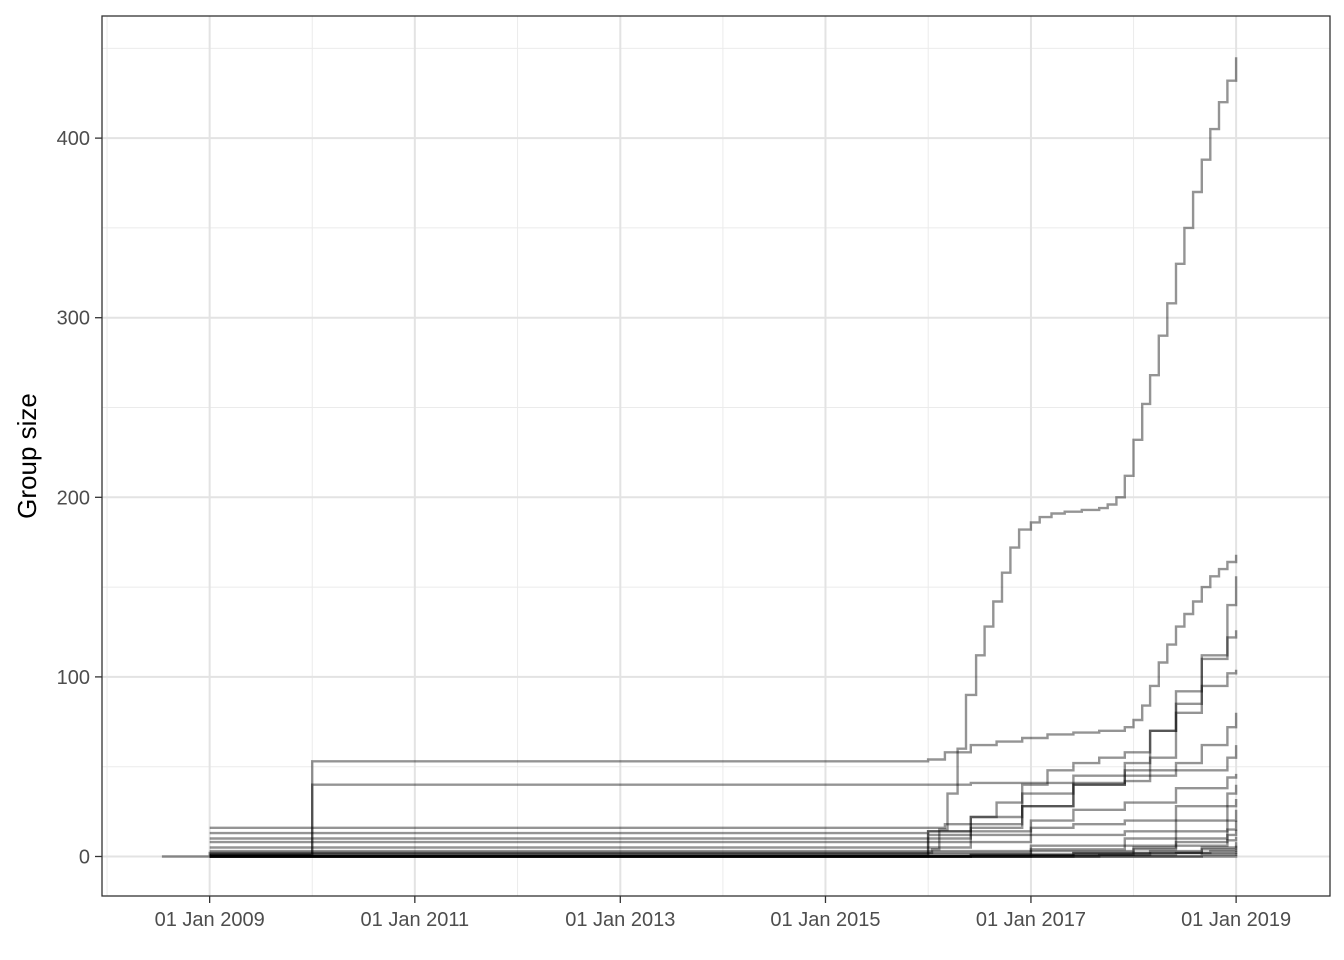  Describe the element at coordinates (73, 678) in the screenshot. I see `y-tick-label: 100` at that location.